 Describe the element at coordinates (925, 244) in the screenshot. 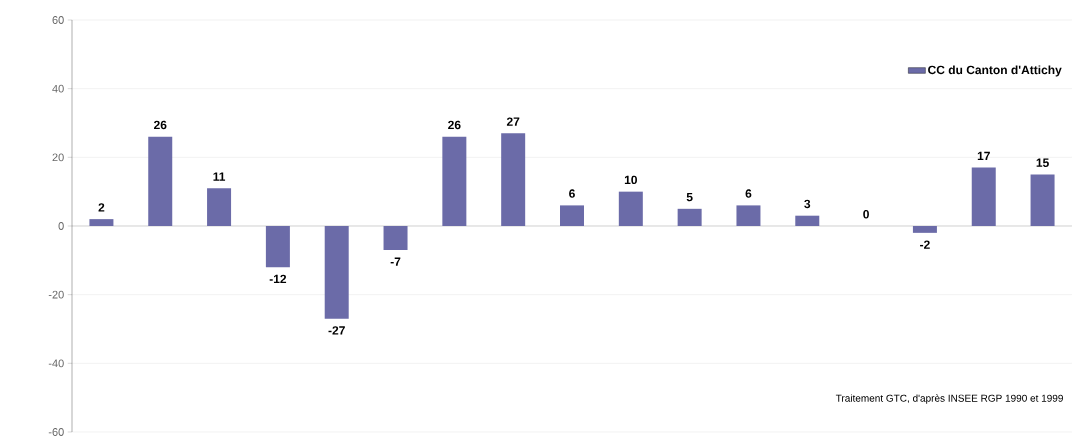

I see `data-label: -2` at that location.